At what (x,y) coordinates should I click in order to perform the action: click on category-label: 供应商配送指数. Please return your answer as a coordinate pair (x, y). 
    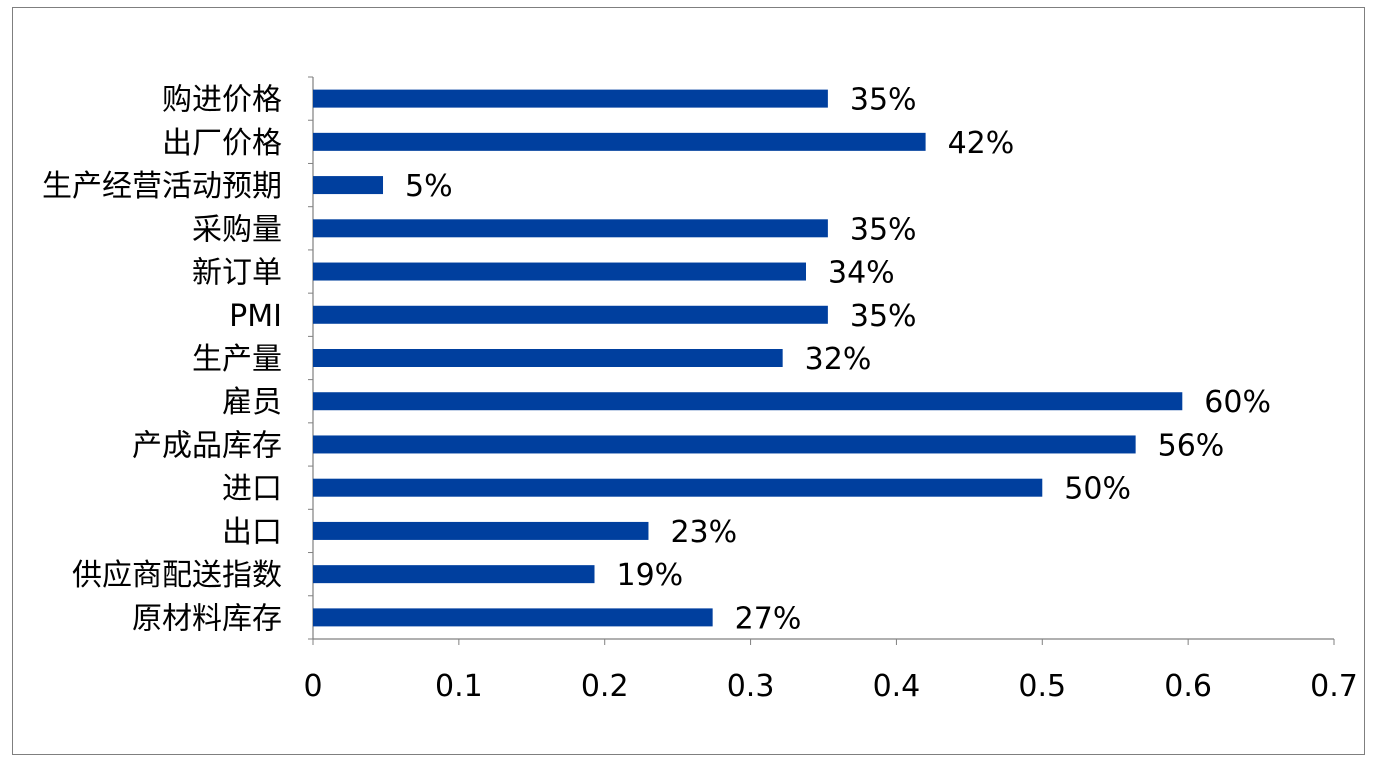
    Looking at the image, I should click on (177, 575).